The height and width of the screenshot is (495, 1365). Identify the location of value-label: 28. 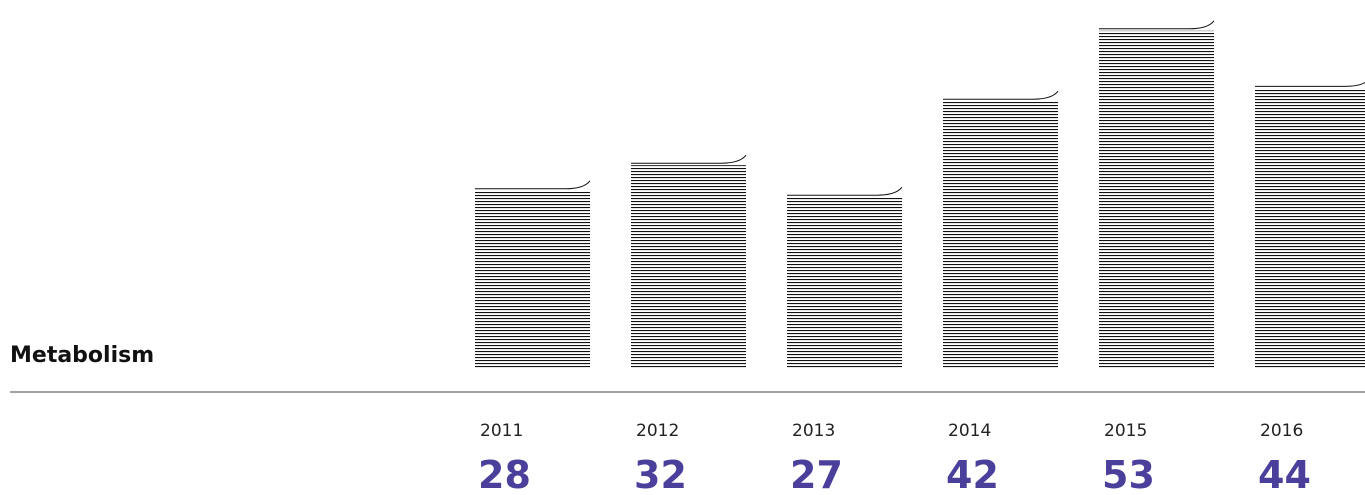
(504, 474).